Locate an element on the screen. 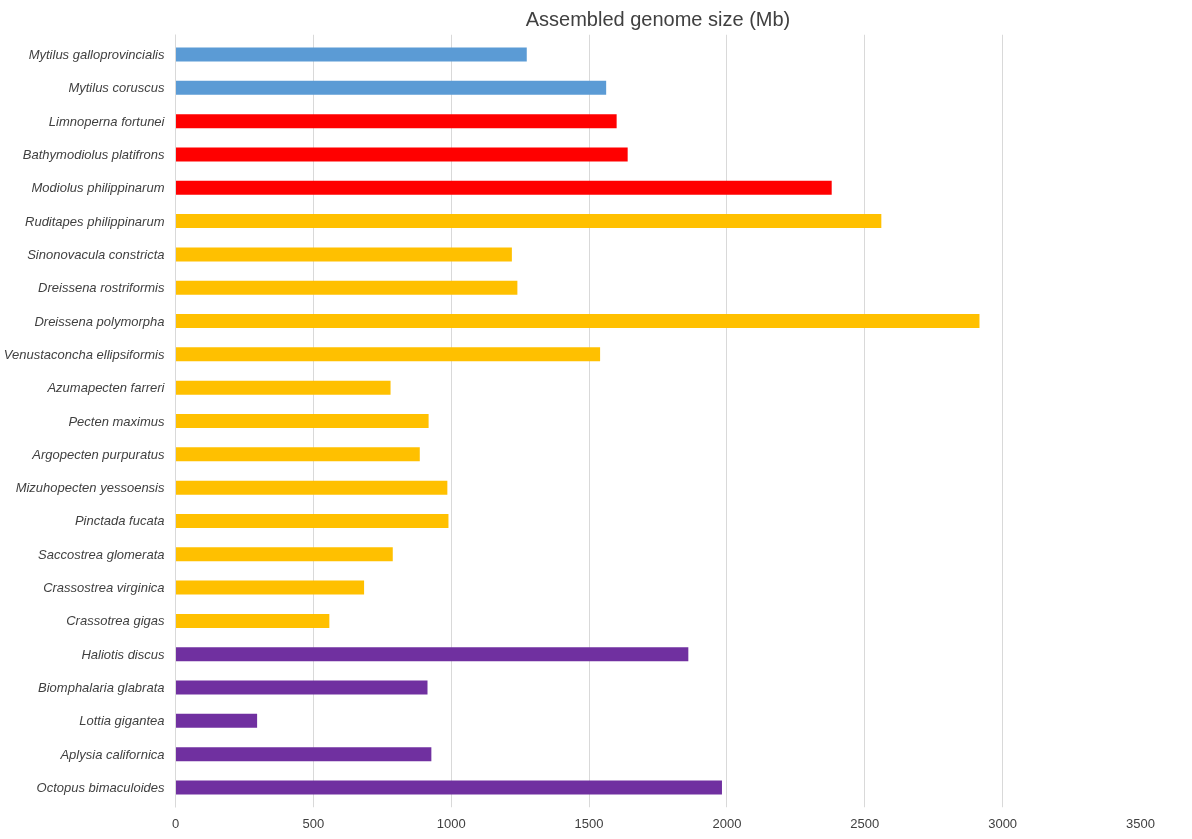 This screenshot has height=839, width=1192. x-tick-label: 3500 is located at coordinates (1140, 823).